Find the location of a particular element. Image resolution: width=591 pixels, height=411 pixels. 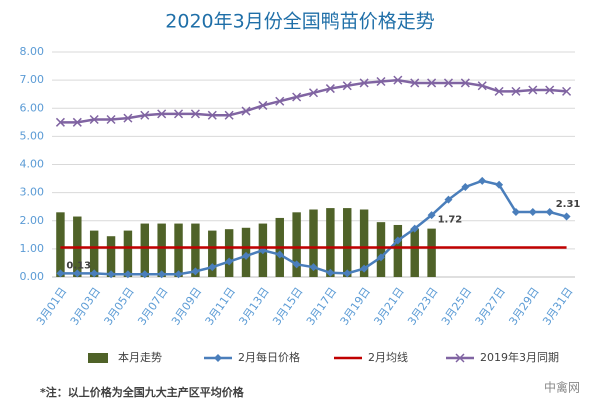

chart-title: 2020年3月份全国鸭苗价格走势 is located at coordinates (299, 22).